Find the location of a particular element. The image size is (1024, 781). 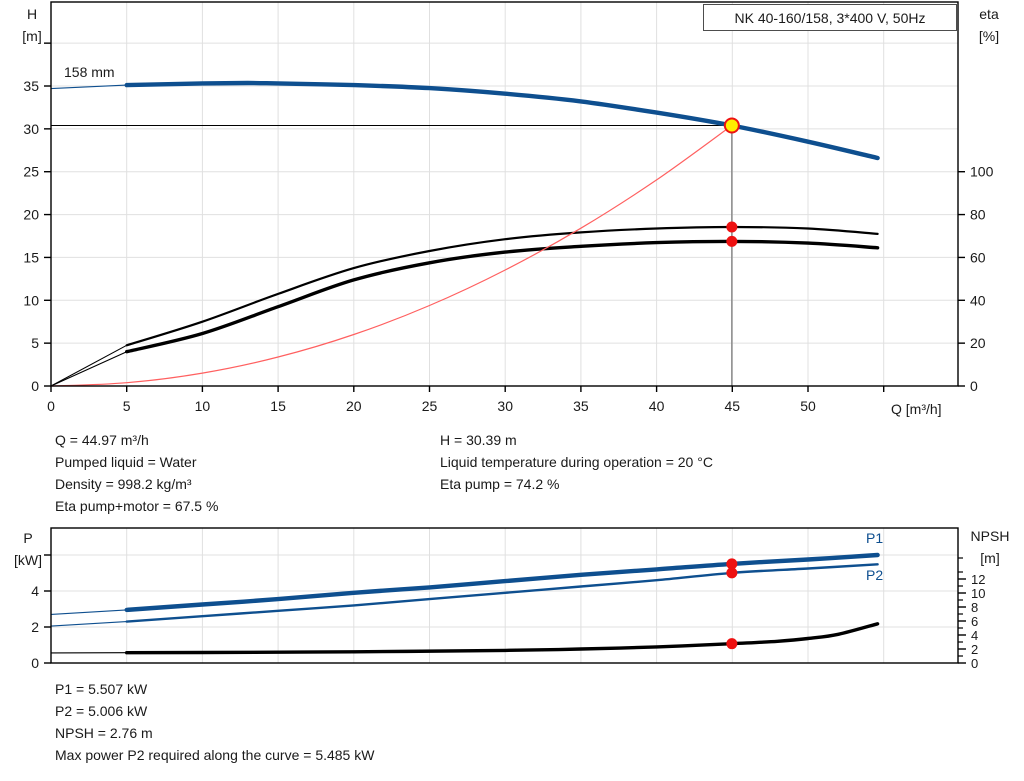

eta-pump-marker is located at coordinates (732, 227).